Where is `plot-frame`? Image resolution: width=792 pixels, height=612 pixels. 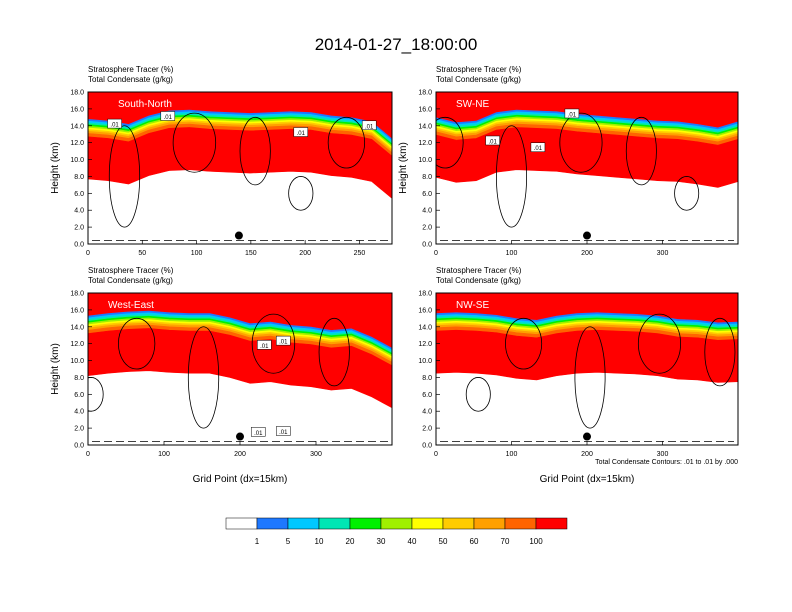 plot-frame is located at coordinates (240, 168).